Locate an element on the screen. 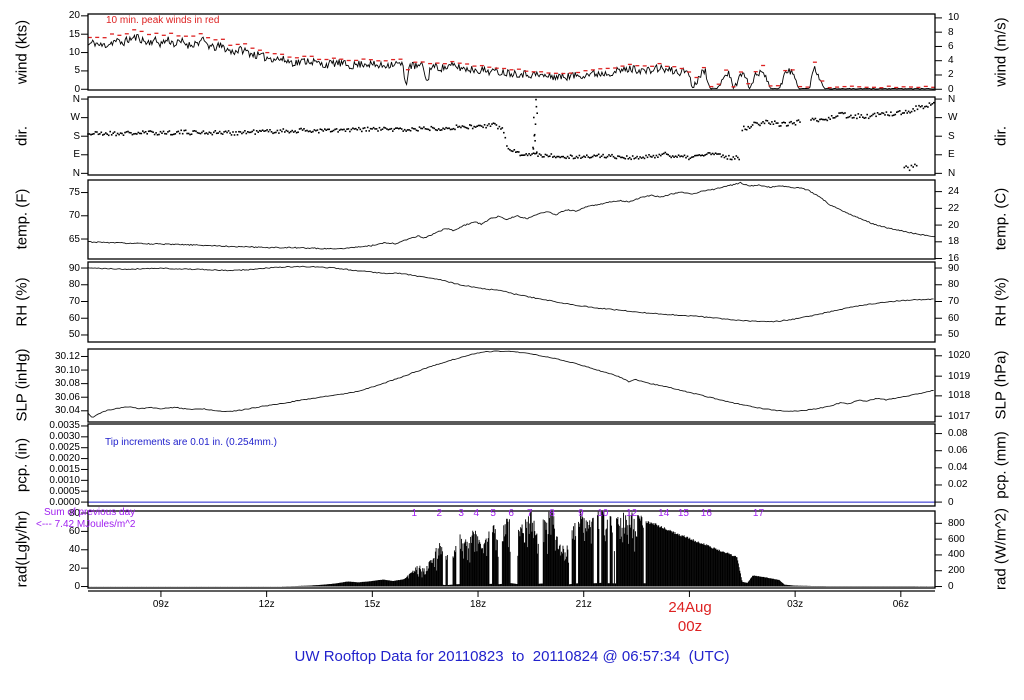 Image resolution: width=1024 pixels, height=700 pixels. panel-frame-wind is located at coordinates (511, 52).